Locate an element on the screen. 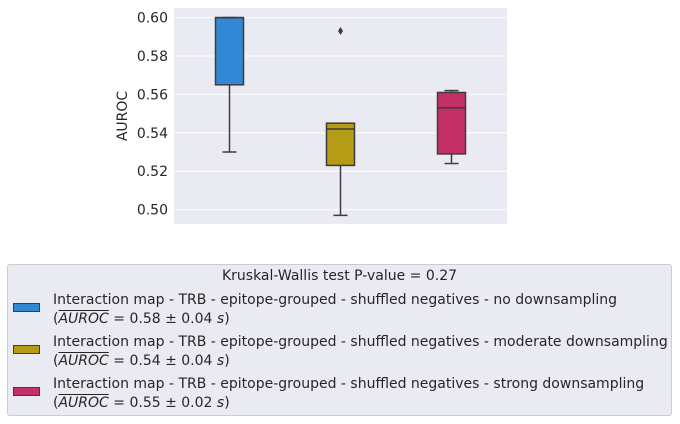 The height and width of the screenshot is (424, 680). y-tick-label: 0.54 is located at coordinates (152, 134).